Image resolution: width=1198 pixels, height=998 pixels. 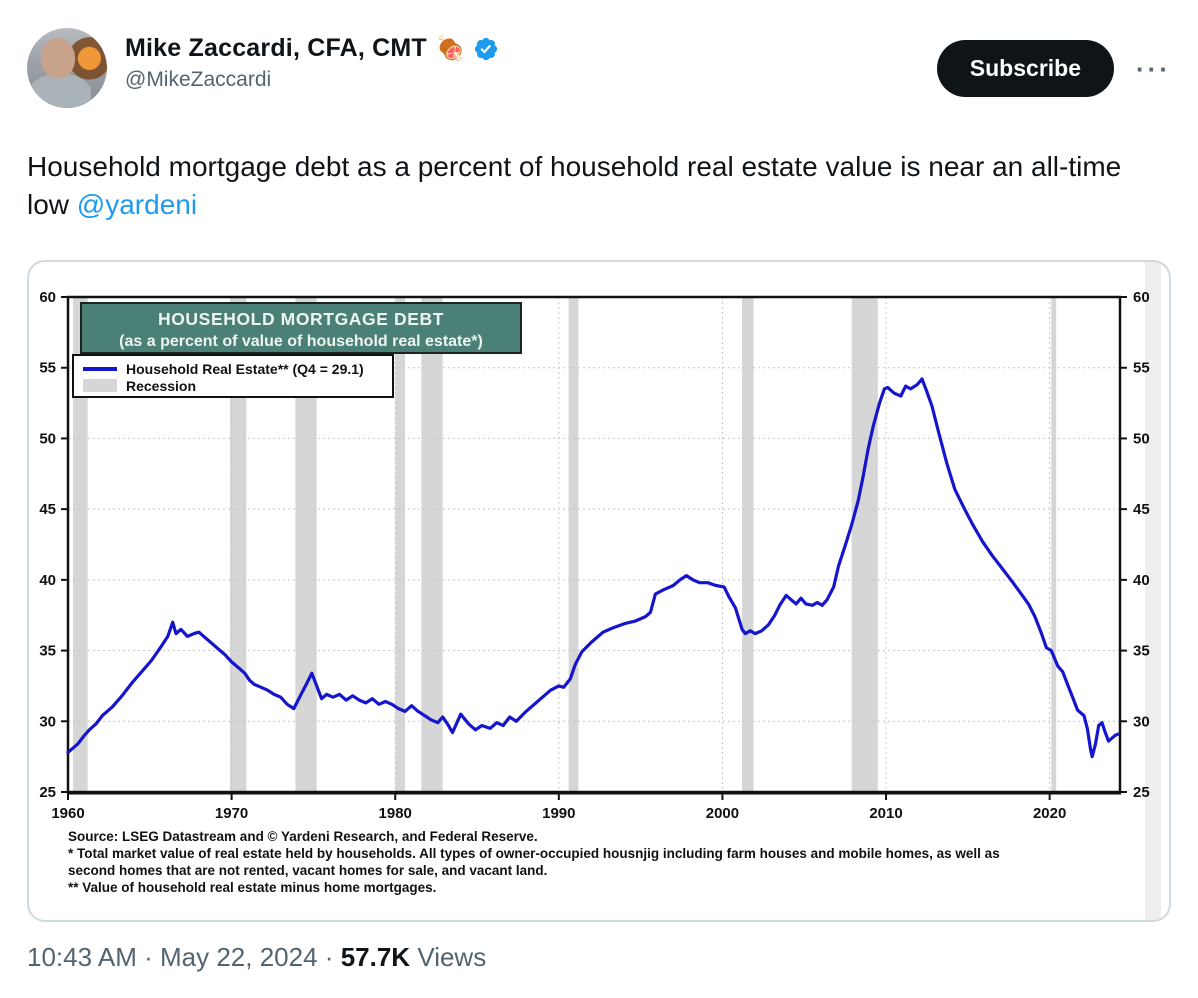 What do you see at coordinates (452, 957) in the screenshot?
I see `views-label: Views` at bounding box center [452, 957].